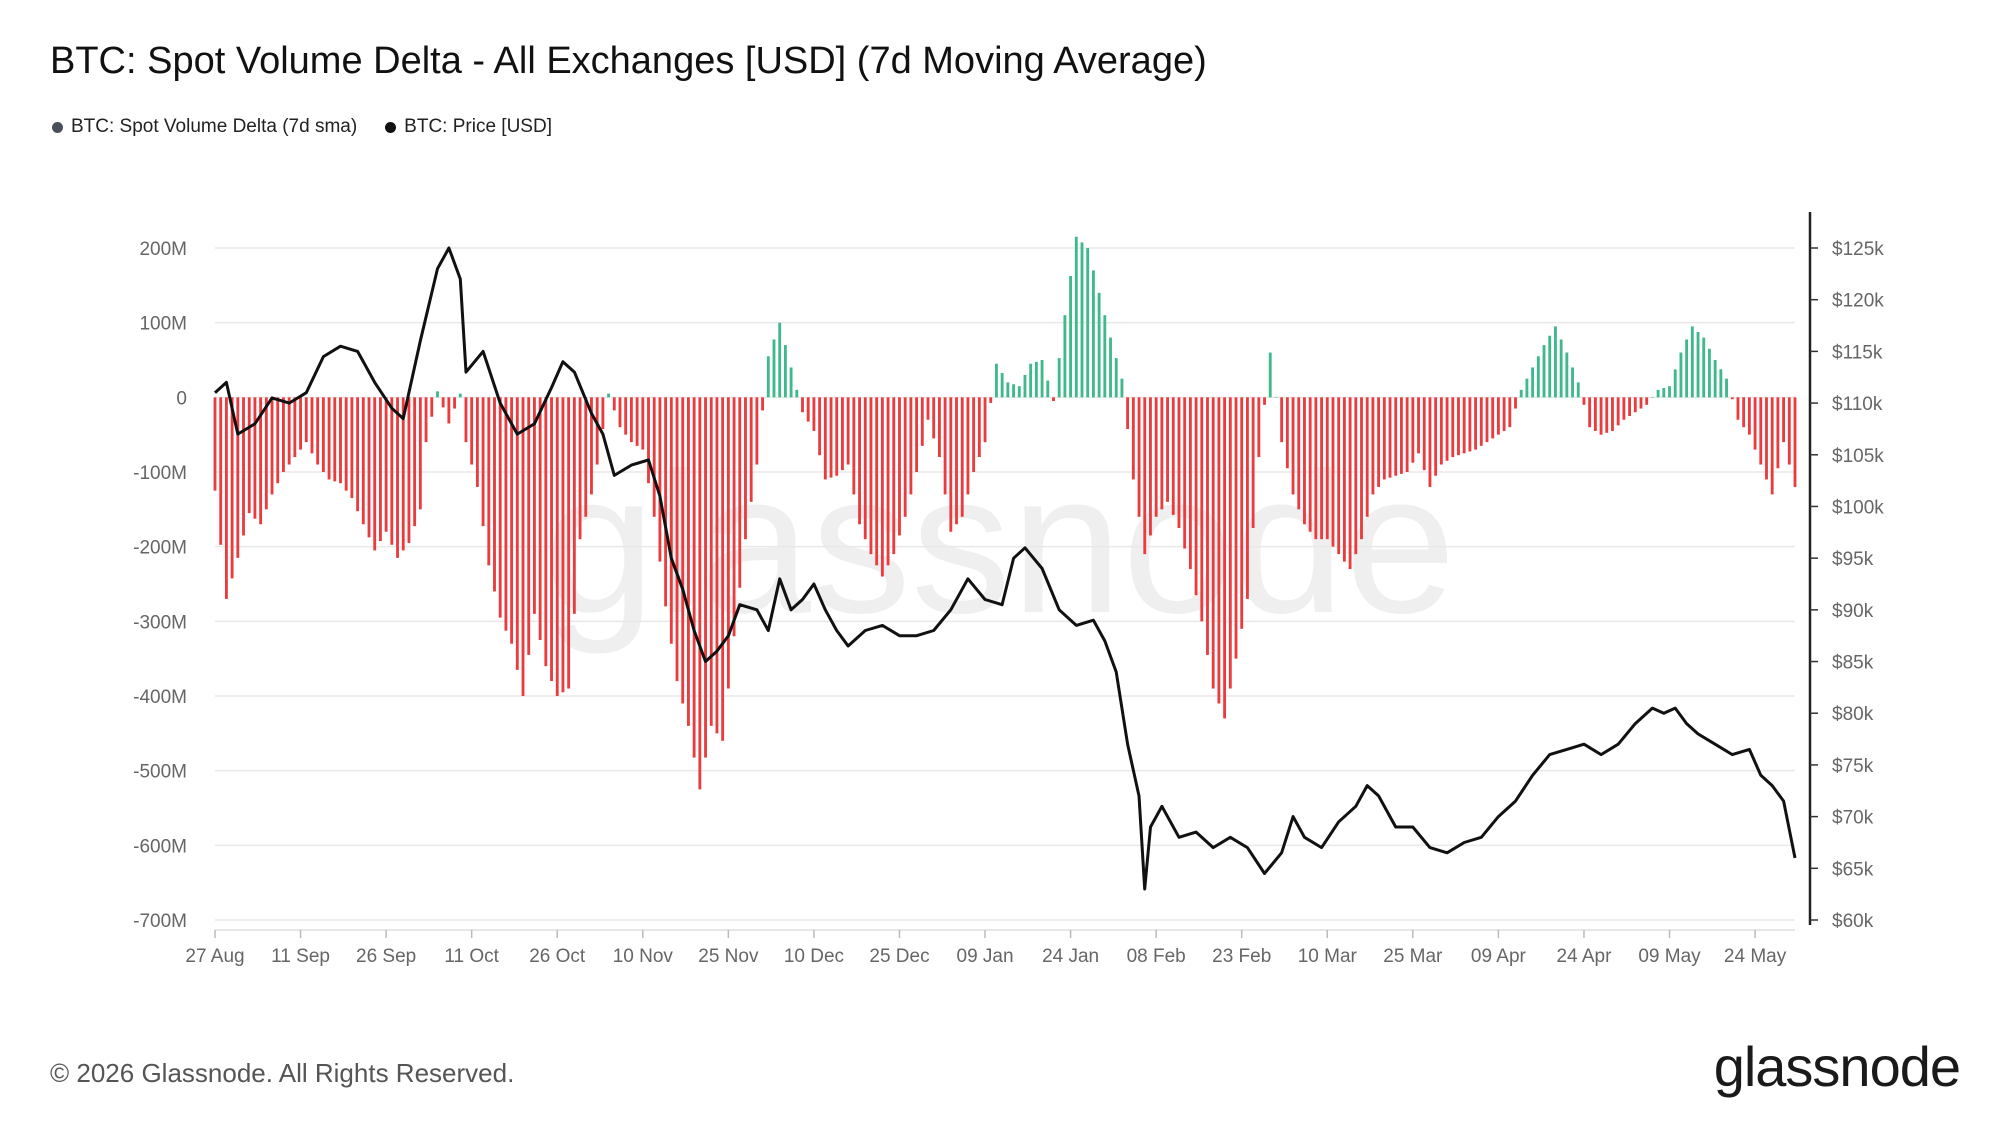  Describe the element at coordinates (160, 921) in the screenshot. I see `left-tick-label: -700M` at that location.